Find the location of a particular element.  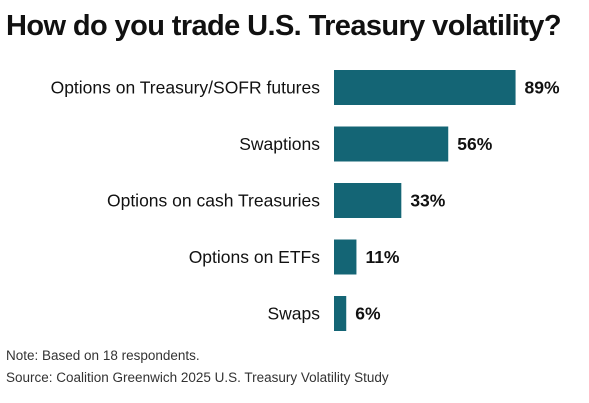

bar-options-on-etfs is located at coordinates (345, 257).